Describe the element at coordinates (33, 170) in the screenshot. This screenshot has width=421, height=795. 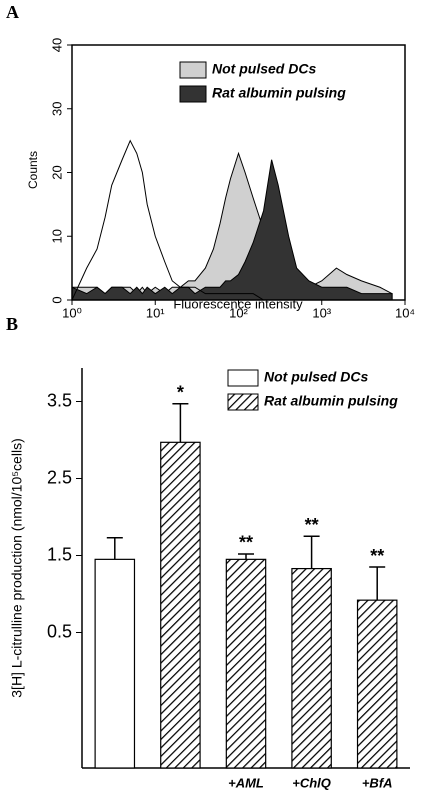
I see `y-axis-label: Counts` at that location.